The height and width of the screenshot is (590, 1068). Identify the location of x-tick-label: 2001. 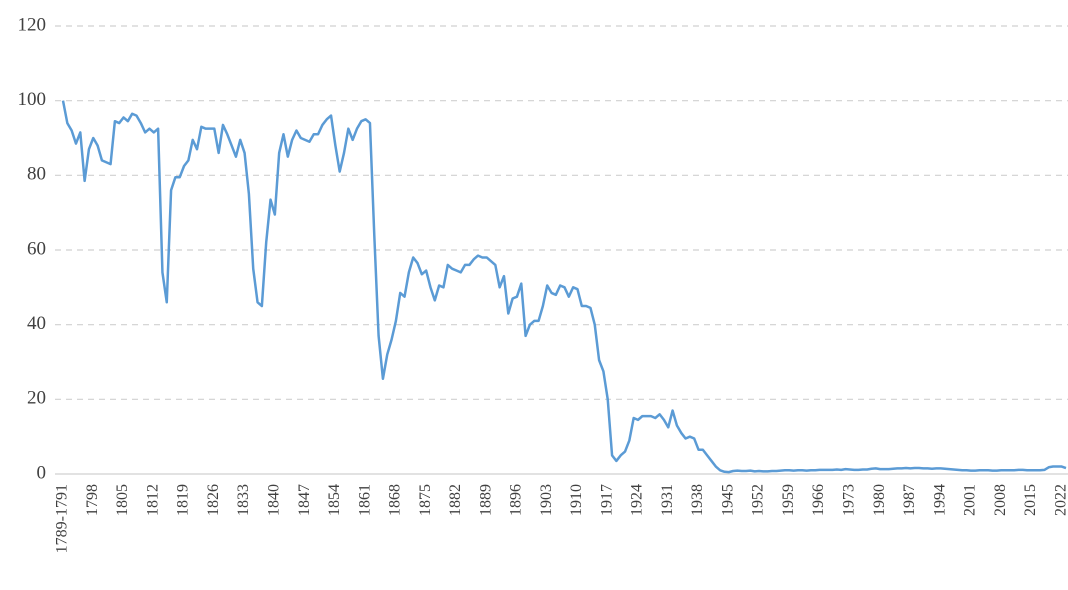
(970, 500).